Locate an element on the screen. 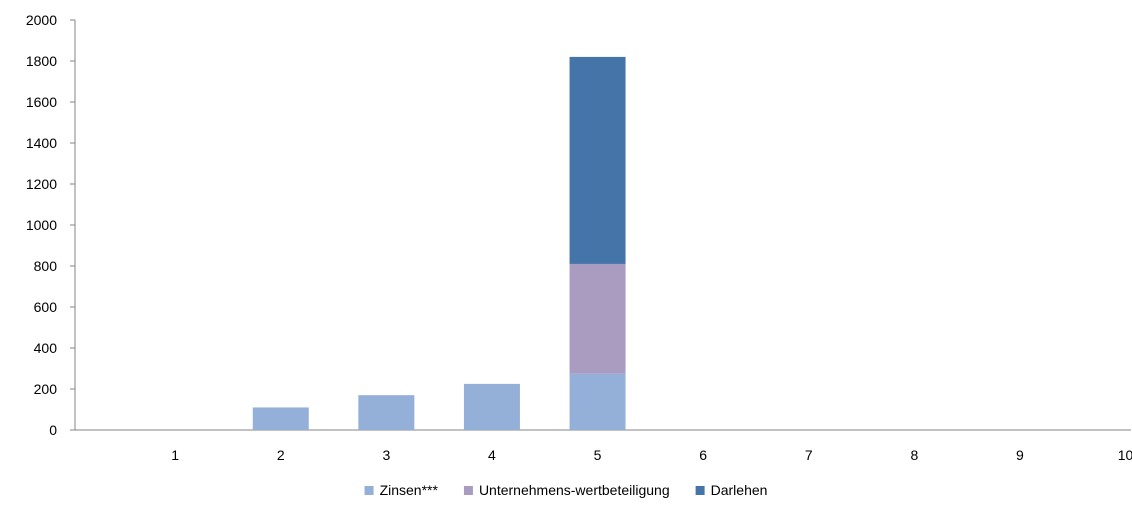 The image size is (1132, 510). y-tick-label: 800 is located at coordinates (46, 266).